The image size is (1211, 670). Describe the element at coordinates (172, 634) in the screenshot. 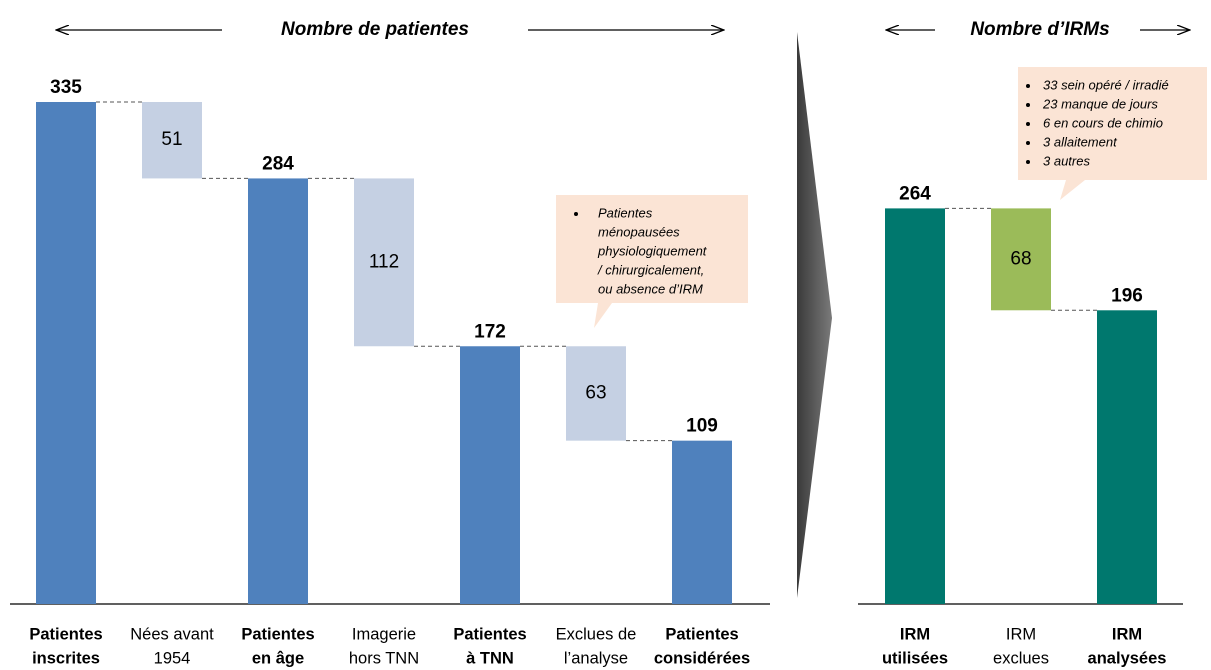

I see `x-tick-label: Nées avant` at that location.